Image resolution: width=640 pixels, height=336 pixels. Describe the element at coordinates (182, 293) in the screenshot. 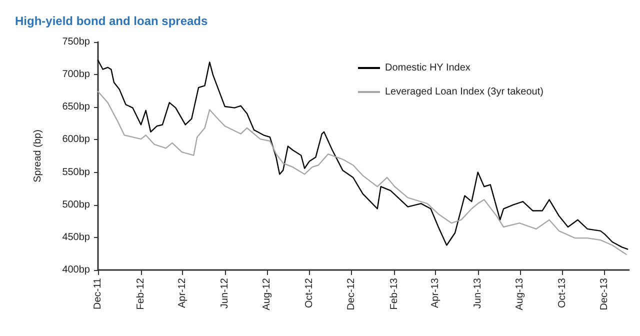

I see `x-tick-label: Apr-12` at that location.